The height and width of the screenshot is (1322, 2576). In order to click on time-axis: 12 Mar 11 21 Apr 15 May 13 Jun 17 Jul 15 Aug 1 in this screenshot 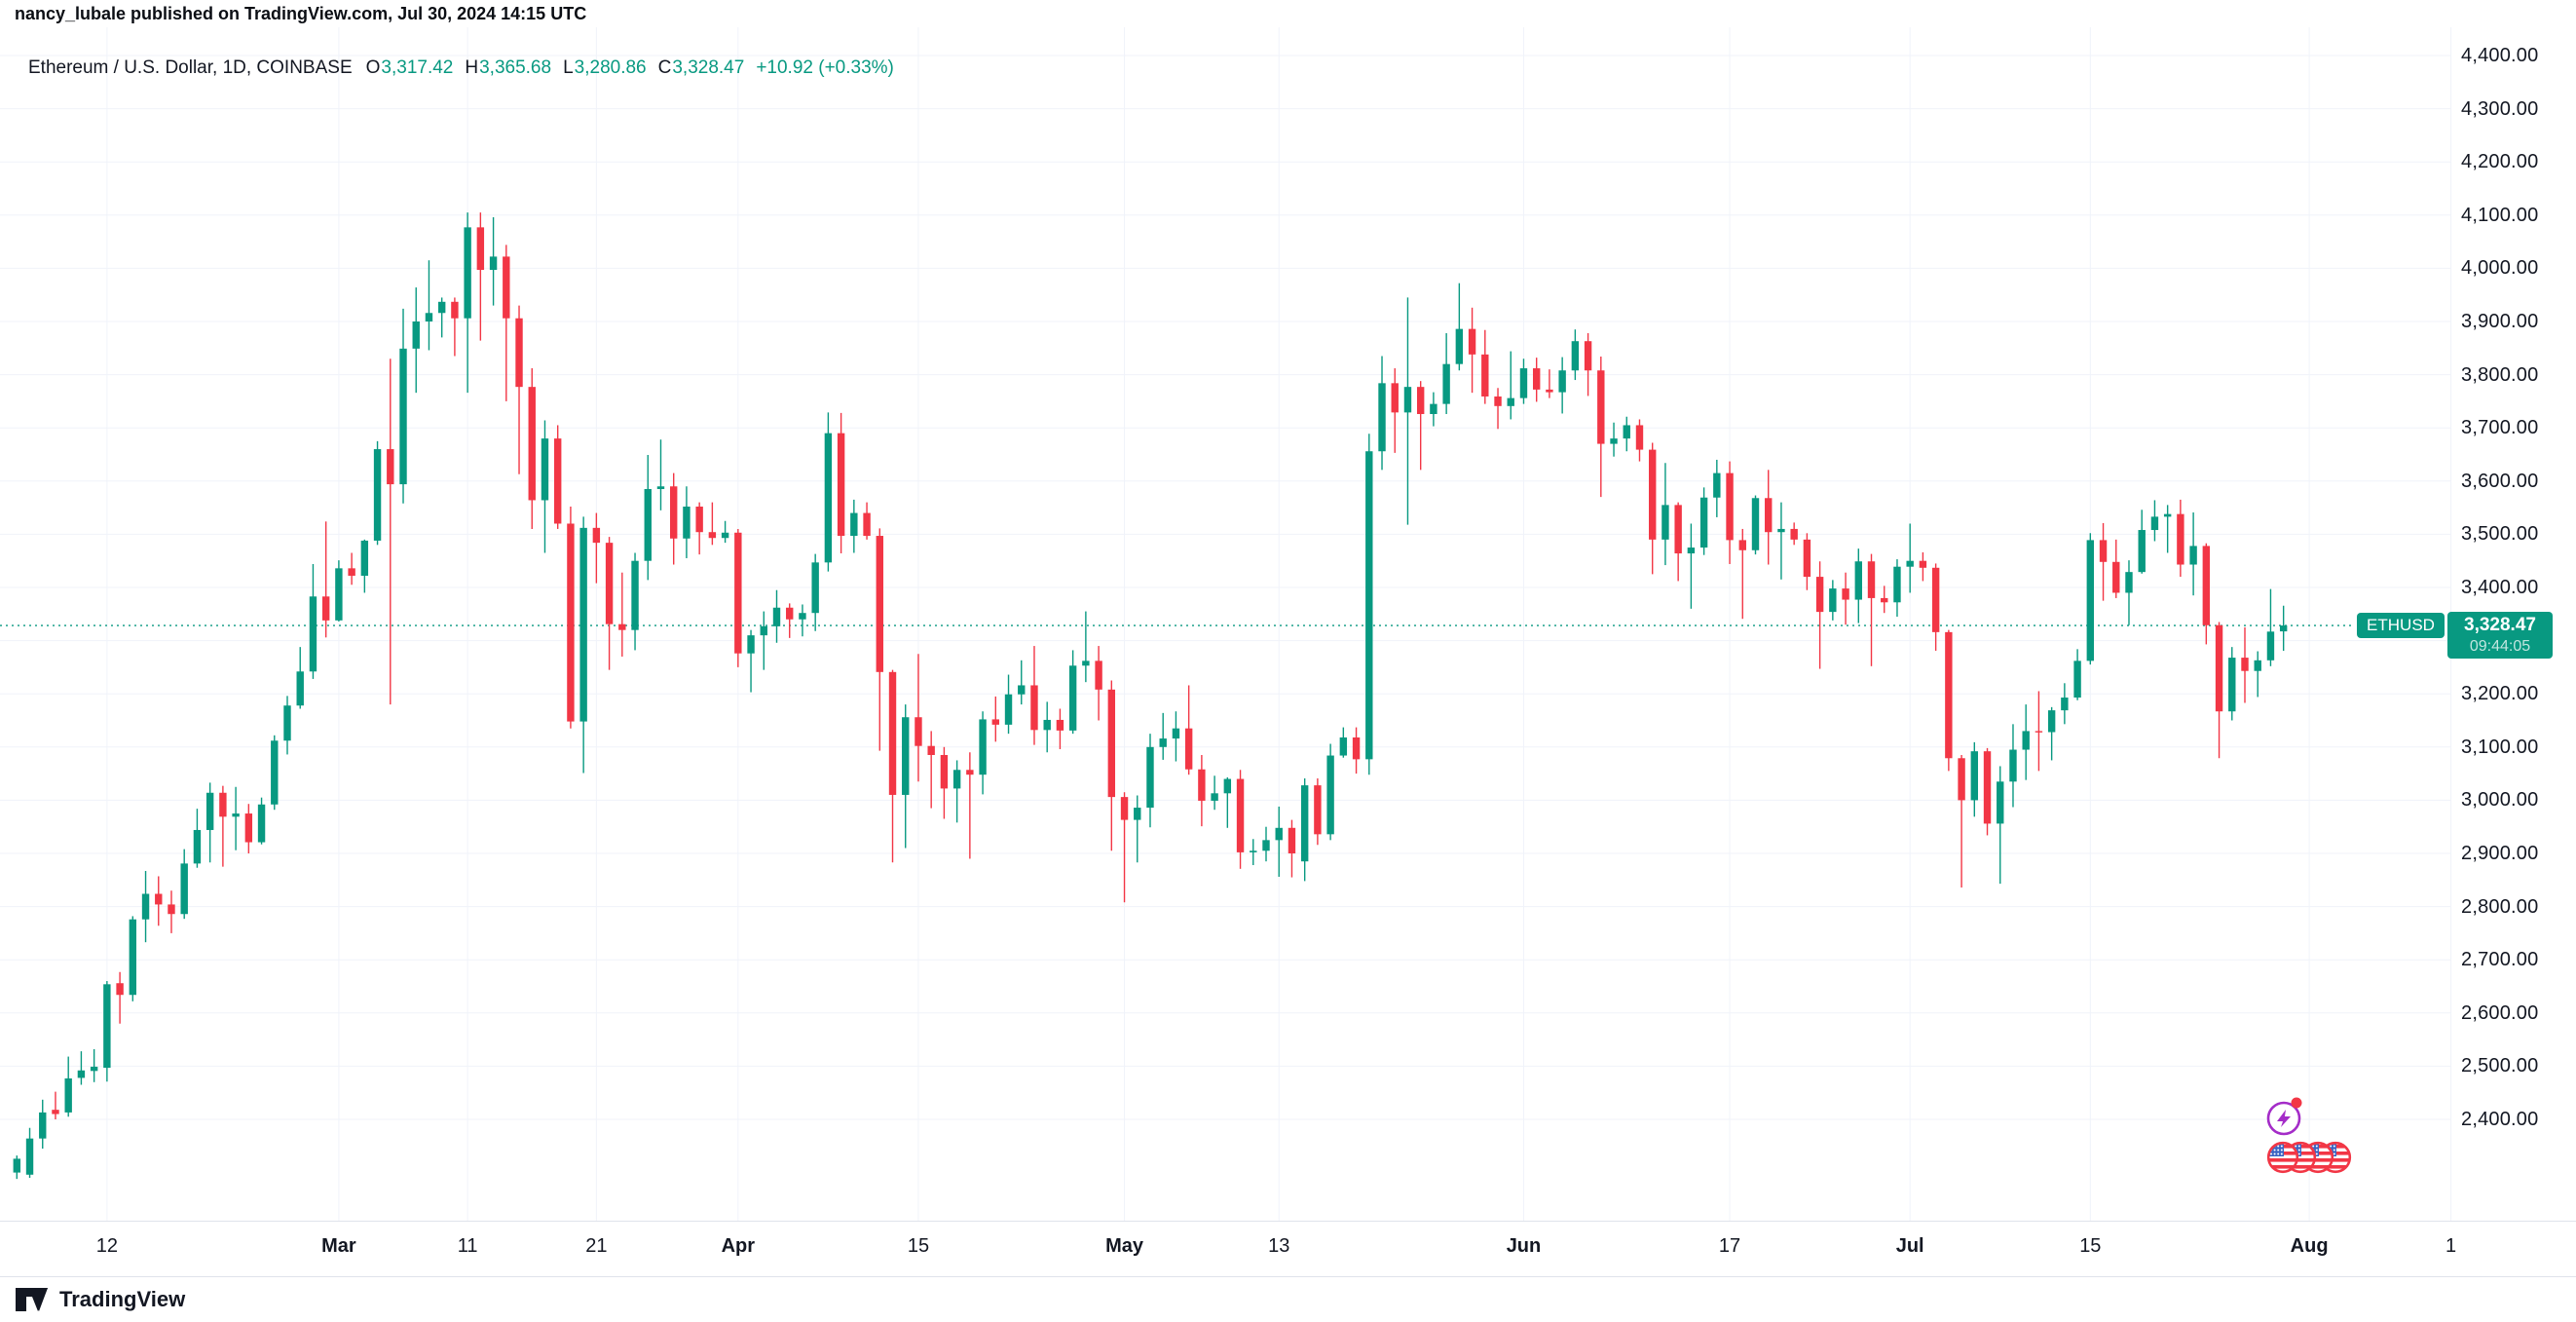, I will do `click(1288, 1249)`.